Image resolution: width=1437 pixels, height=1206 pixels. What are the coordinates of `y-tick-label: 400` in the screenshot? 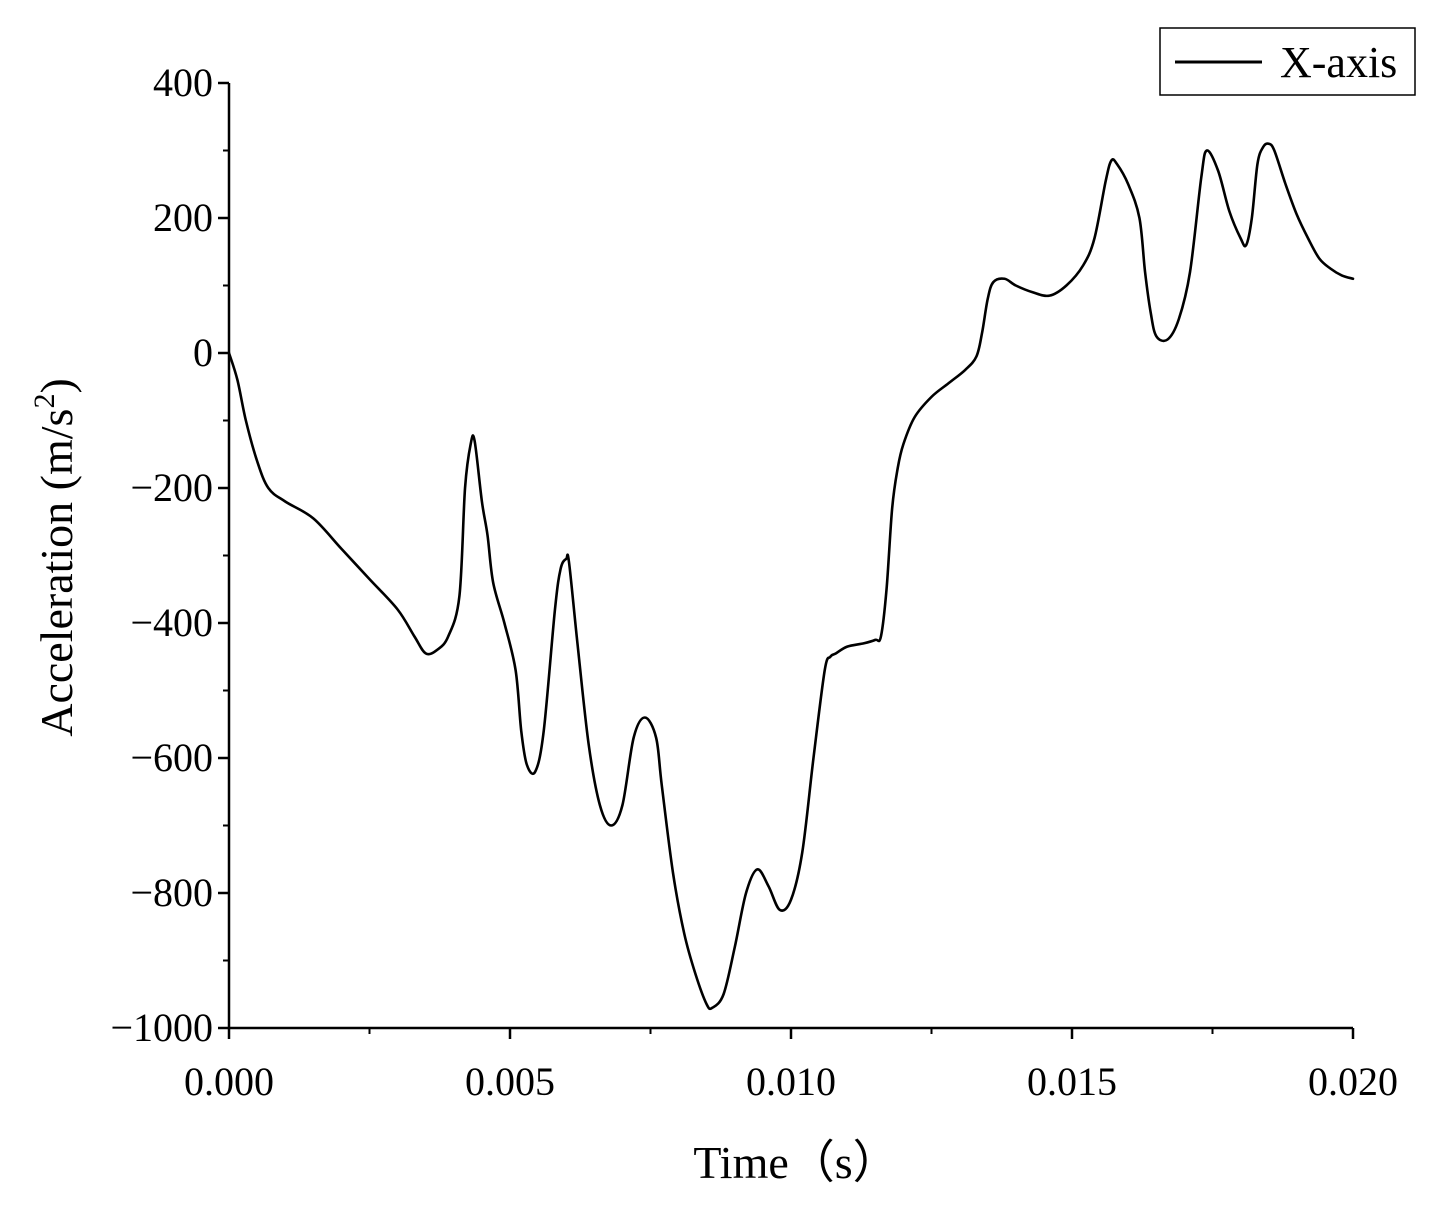 It's located at (183, 82).